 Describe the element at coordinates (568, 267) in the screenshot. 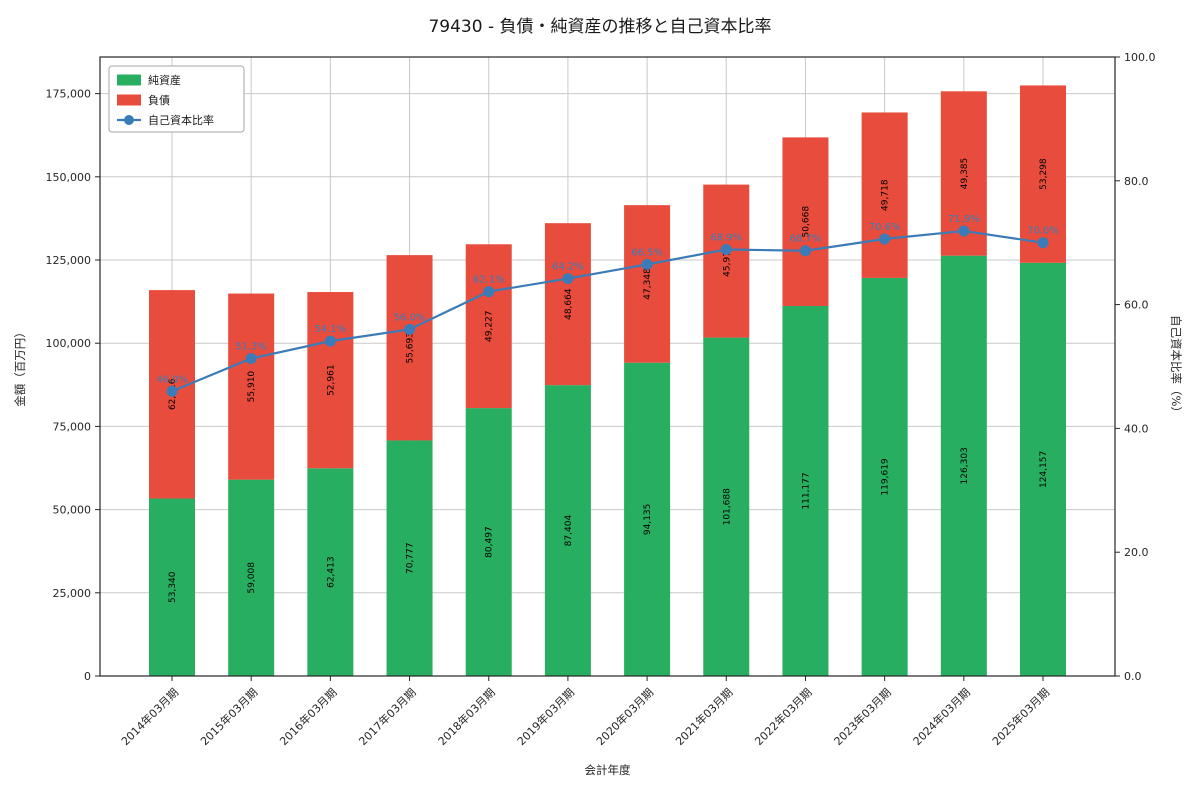

I see `ratio-value-label: 64.2%` at that location.